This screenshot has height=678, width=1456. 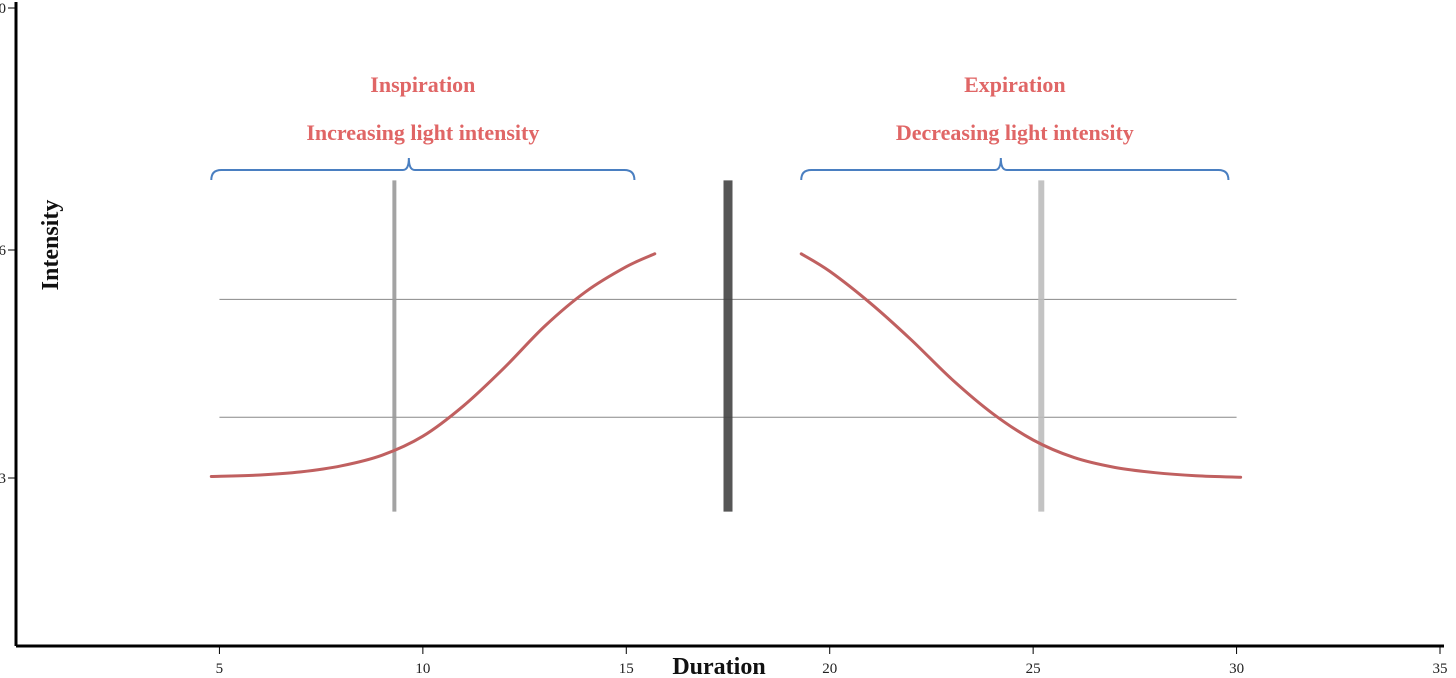 What do you see at coordinates (1236, 669) in the screenshot?
I see `x-tick-label: 30` at bounding box center [1236, 669].